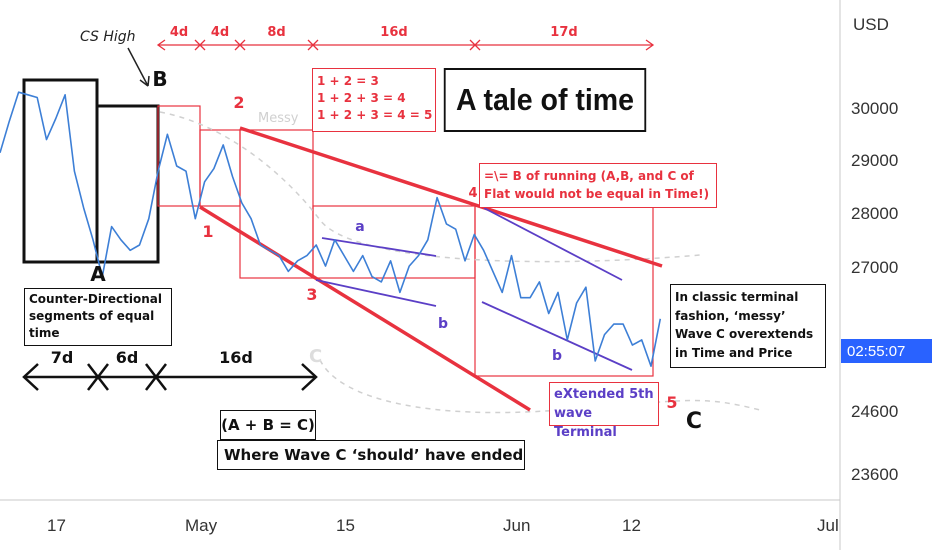 This screenshot has width=932, height=550. Describe the element at coordinates (375, 115) in the screenshot. I see `fib-line-3: 1 + 2 + 3 = 4 = 5` at that location.